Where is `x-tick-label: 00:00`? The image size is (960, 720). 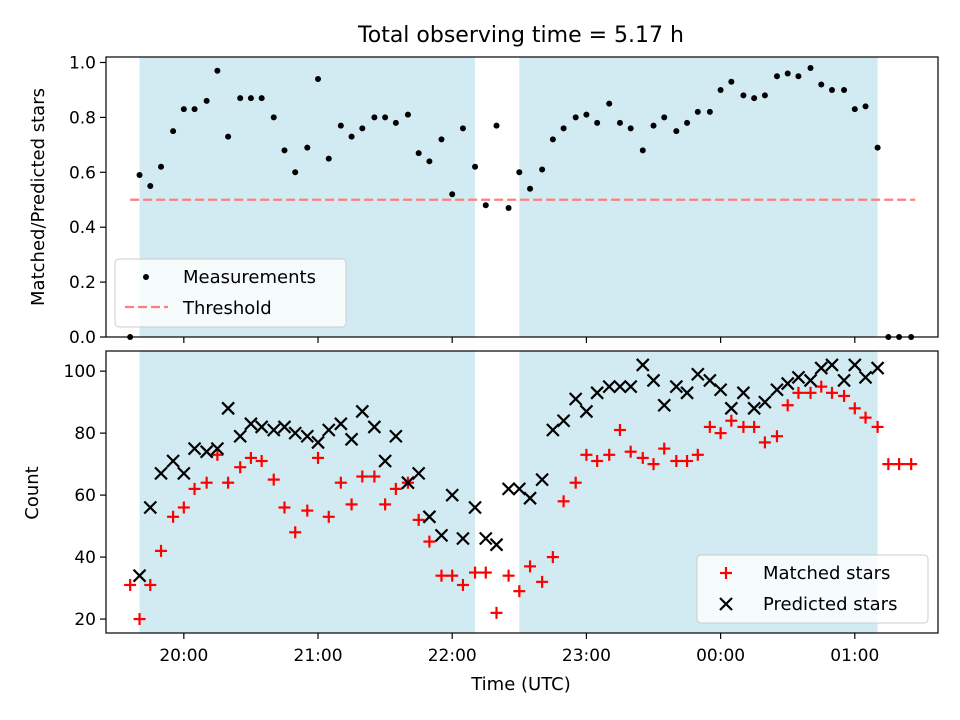
x-tick-label: 00:00 is located at coordinates (720, 656).